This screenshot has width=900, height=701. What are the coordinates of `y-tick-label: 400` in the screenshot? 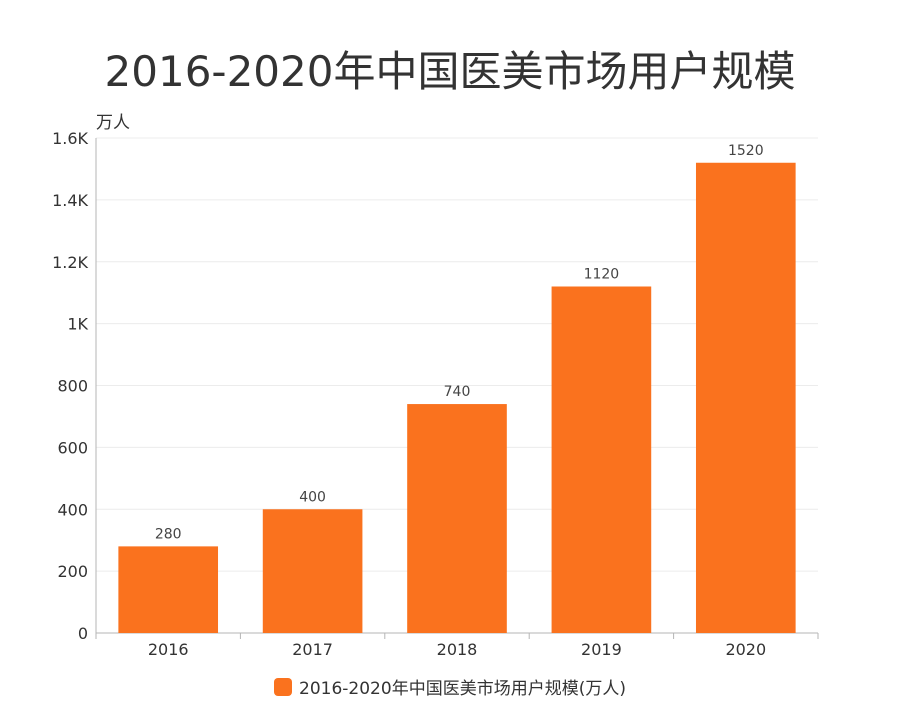 It's located at (72, 509).